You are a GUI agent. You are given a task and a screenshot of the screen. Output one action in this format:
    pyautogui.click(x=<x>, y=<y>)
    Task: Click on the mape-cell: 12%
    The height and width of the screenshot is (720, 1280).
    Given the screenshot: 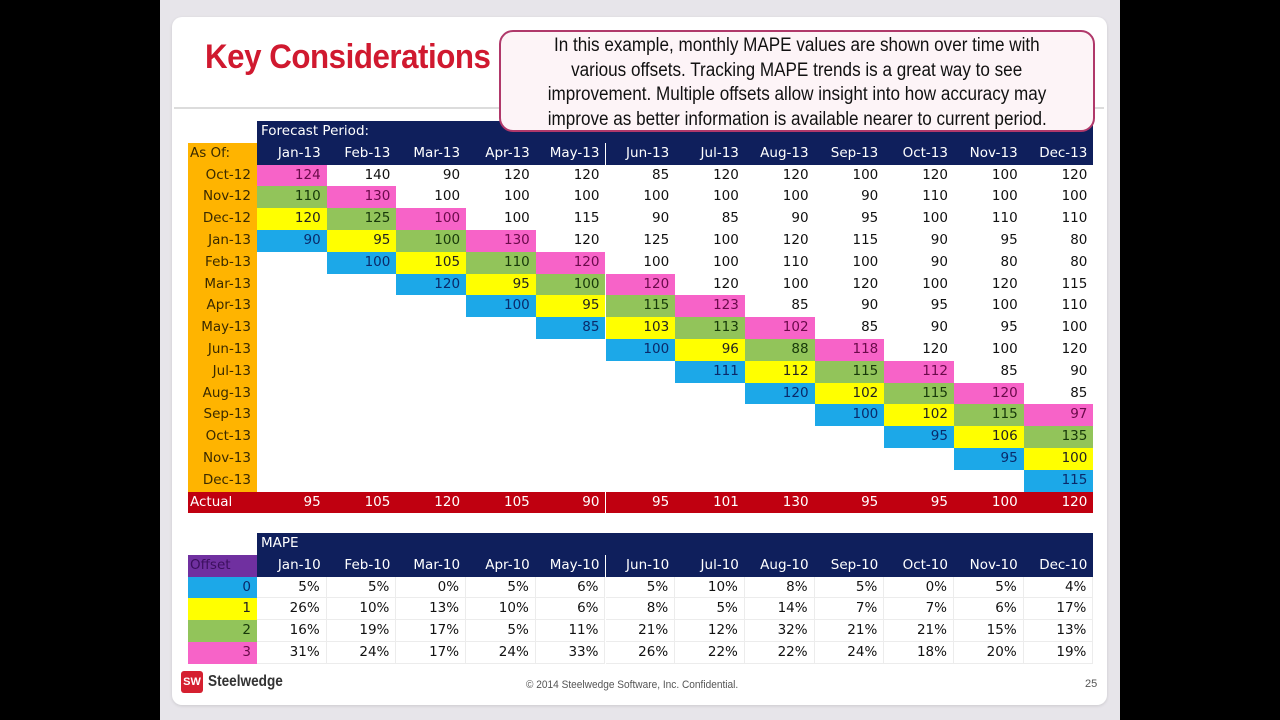 What is the action you would take?
    pyautogui.click(x=710, y=631)
    